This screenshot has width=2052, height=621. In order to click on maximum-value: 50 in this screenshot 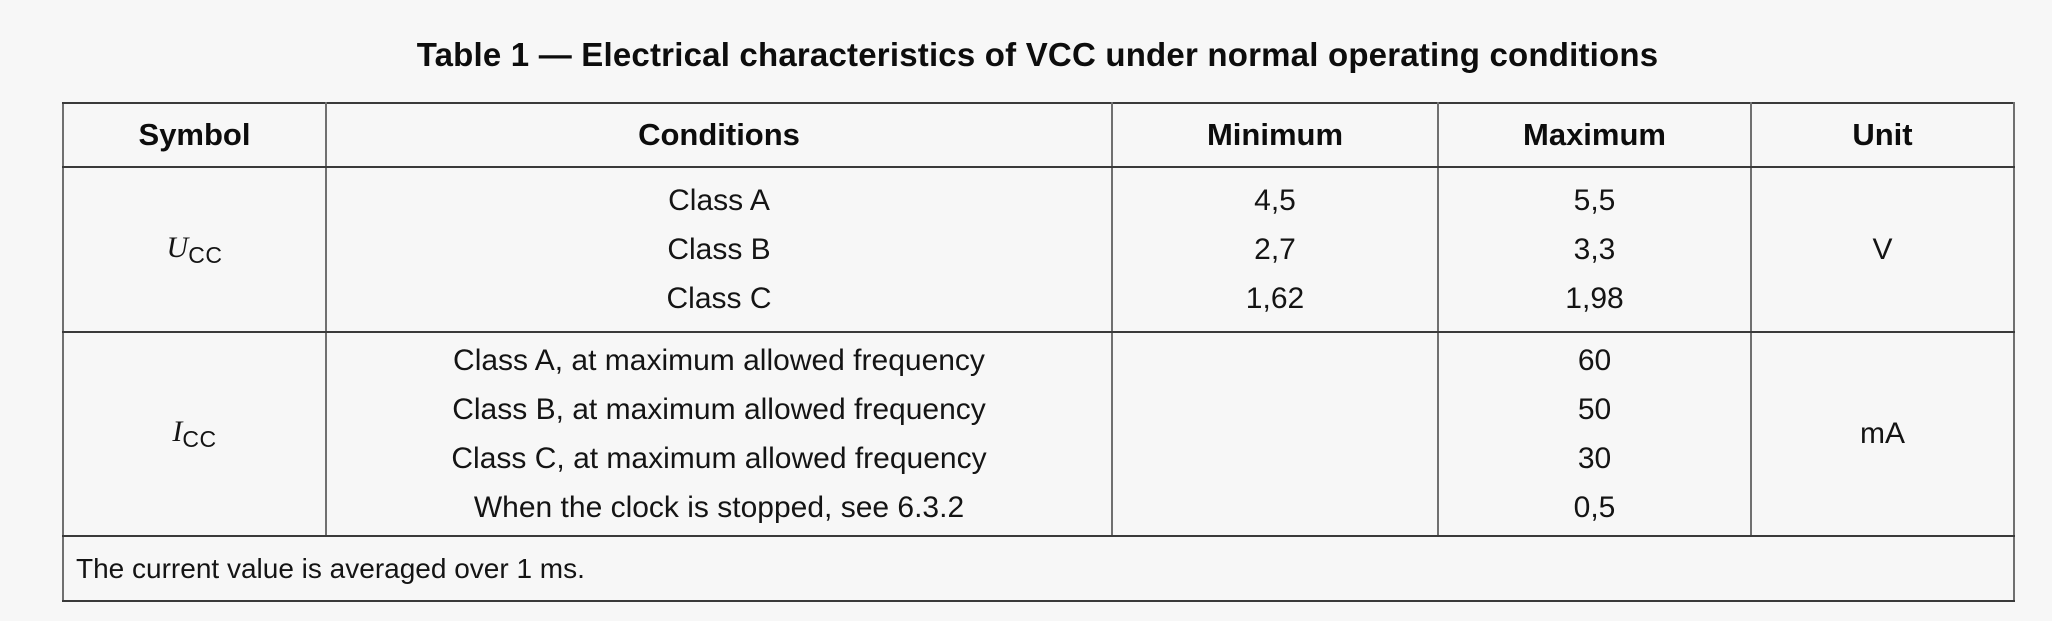, I will do `click(1594, 409)`.